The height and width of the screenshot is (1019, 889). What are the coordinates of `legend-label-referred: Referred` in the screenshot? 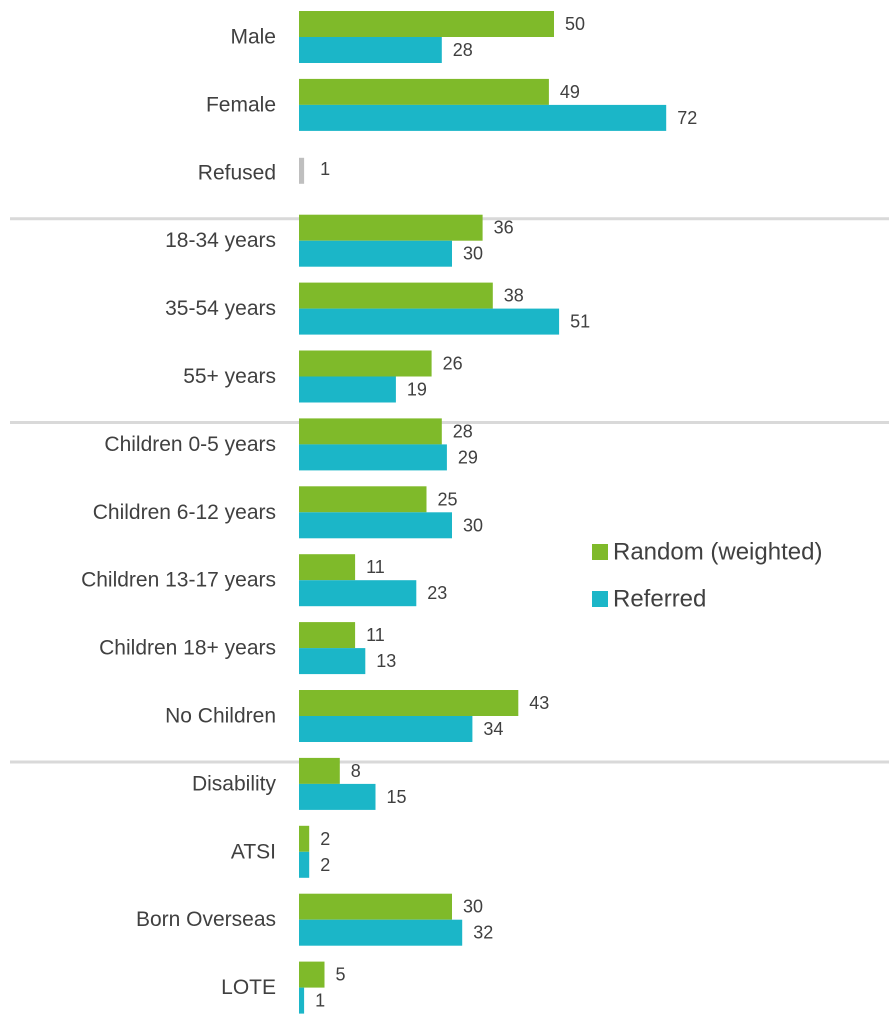 It's located at (659, 599).